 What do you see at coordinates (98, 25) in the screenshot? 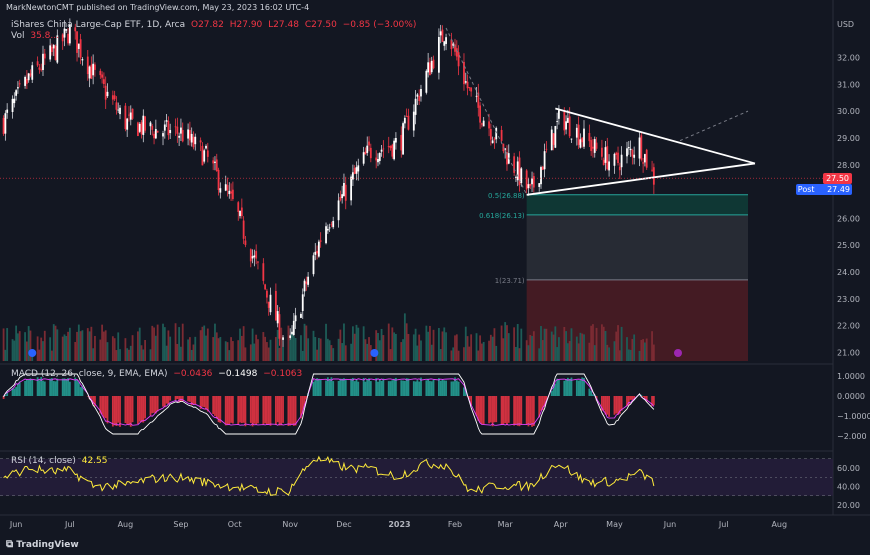
I see `symbol-name: iShares China Large-Cap ETF, 1D, Arca` at bounding box center [98, 25].